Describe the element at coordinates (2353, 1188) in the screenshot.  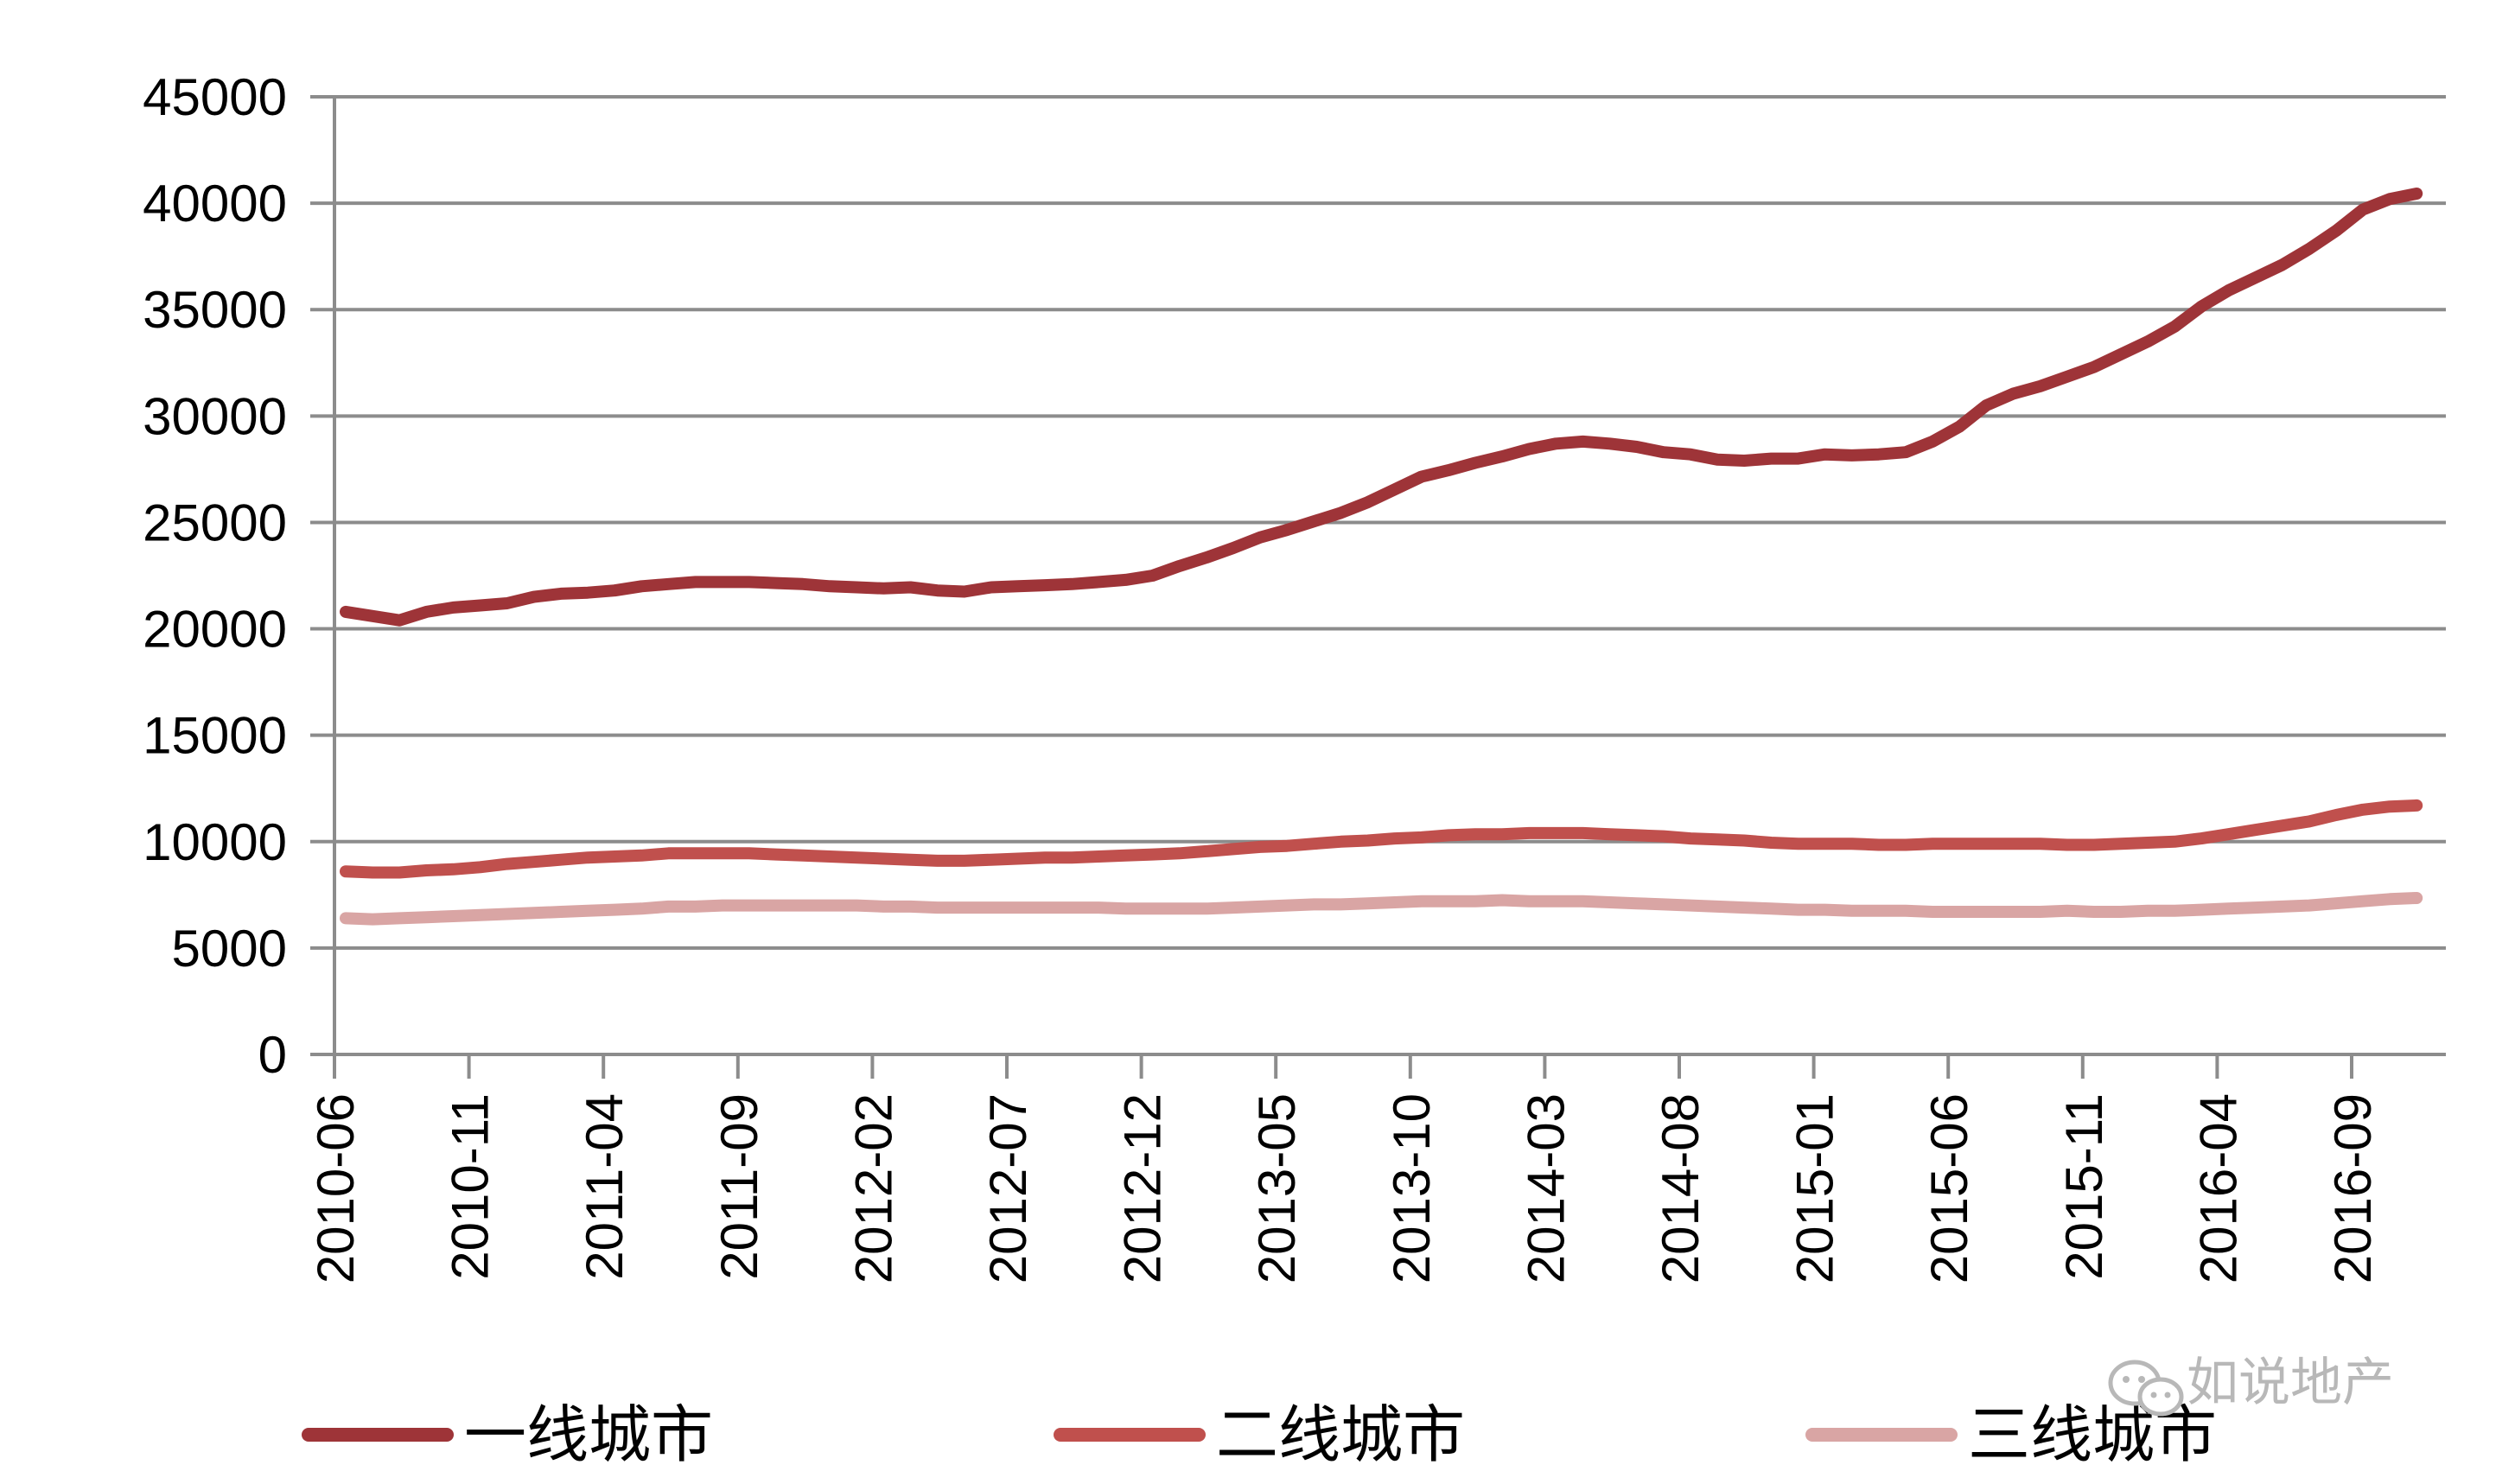
I see `x-tick-label: 2016-09` at that location.